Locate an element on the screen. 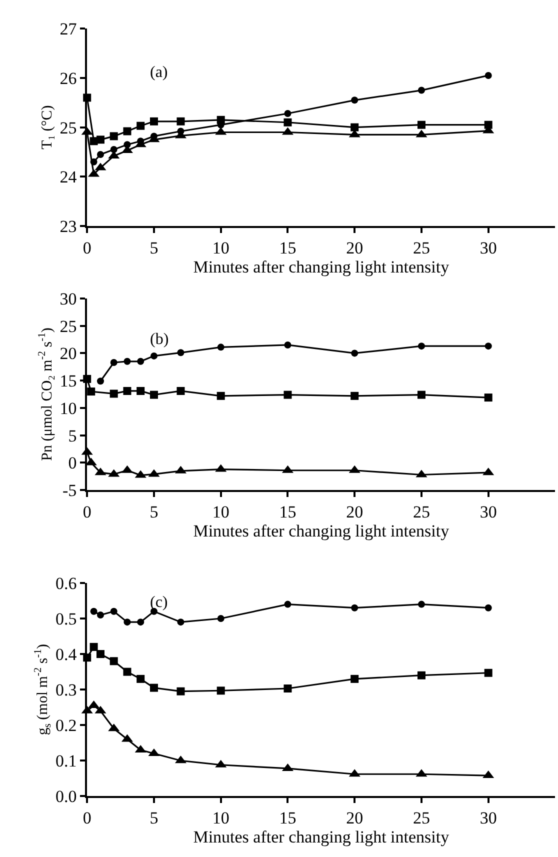  annotation: (c) is located at coordinates (159, 602).